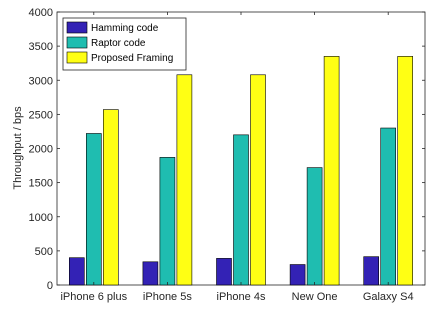 The height and width of the screenshot is (333, 439). Describe the element at coordinates (41, 13) in the screenshot. I see `y-tick-label: 4000` at that location.